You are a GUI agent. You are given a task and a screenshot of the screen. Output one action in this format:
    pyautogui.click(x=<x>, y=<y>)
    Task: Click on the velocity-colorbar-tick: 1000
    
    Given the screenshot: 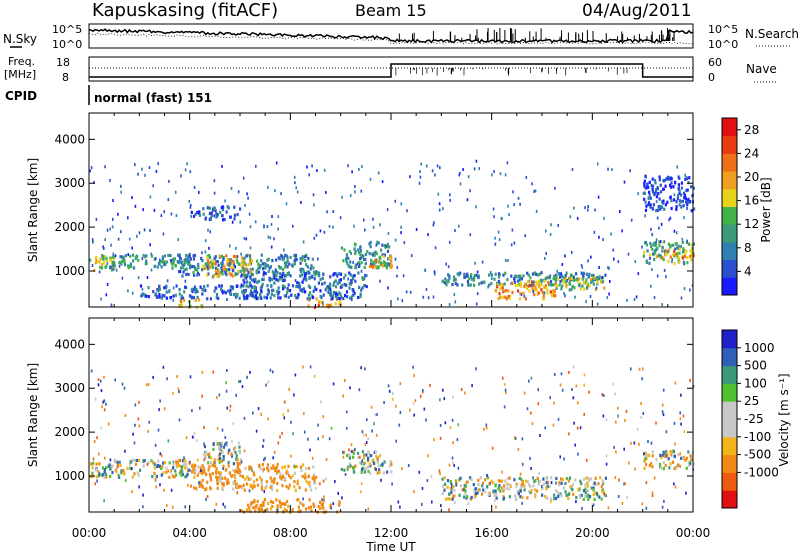 What is the action you would take?
    pyautogui.click(x=759, y=348)
    